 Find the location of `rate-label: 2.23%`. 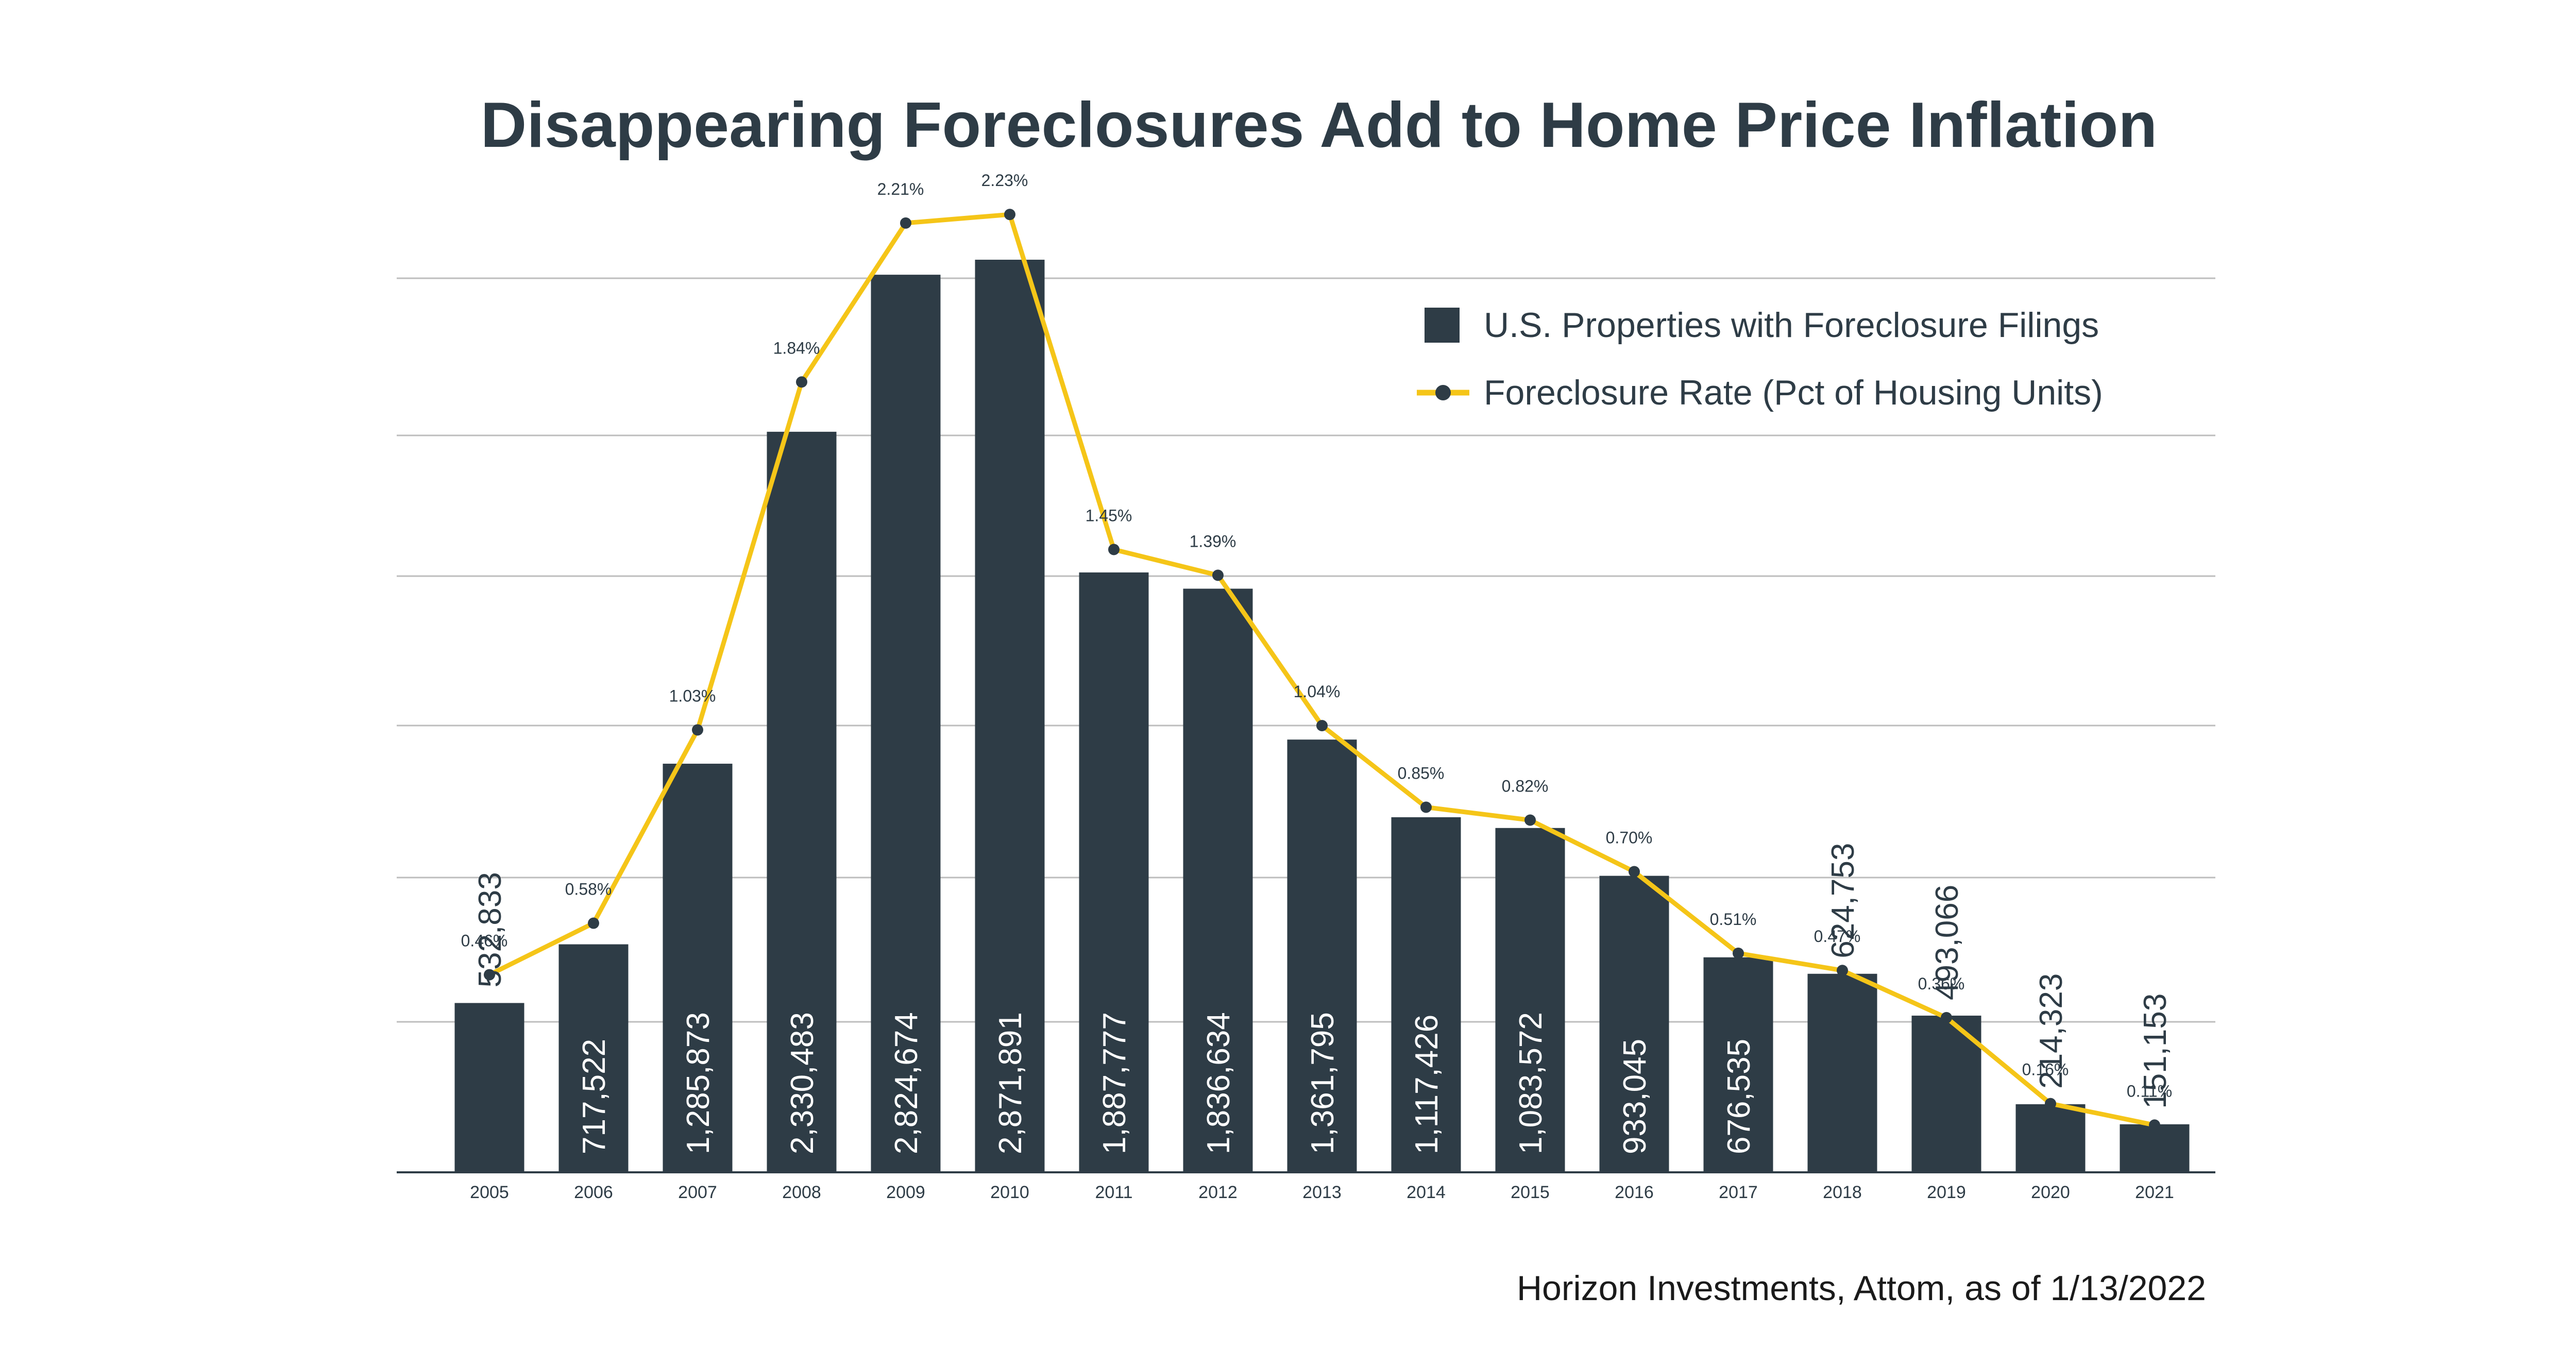

rate-label: 2.23% is located at coordinates (1004, 180).